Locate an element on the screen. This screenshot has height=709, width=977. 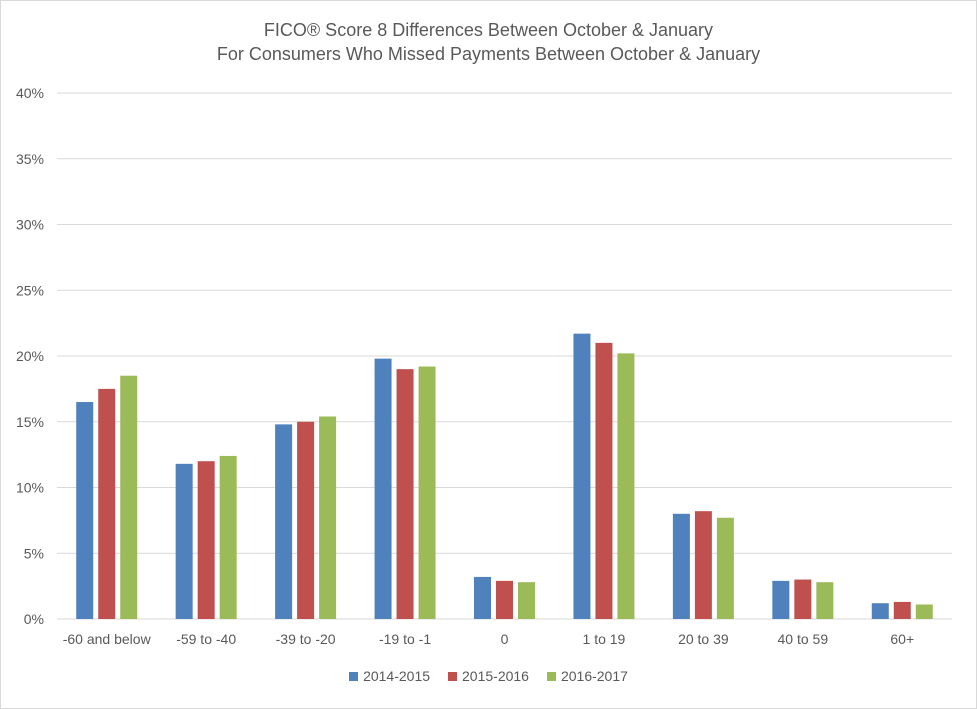
legend-label: 2016-2017 is located at coordinates (594, 676).